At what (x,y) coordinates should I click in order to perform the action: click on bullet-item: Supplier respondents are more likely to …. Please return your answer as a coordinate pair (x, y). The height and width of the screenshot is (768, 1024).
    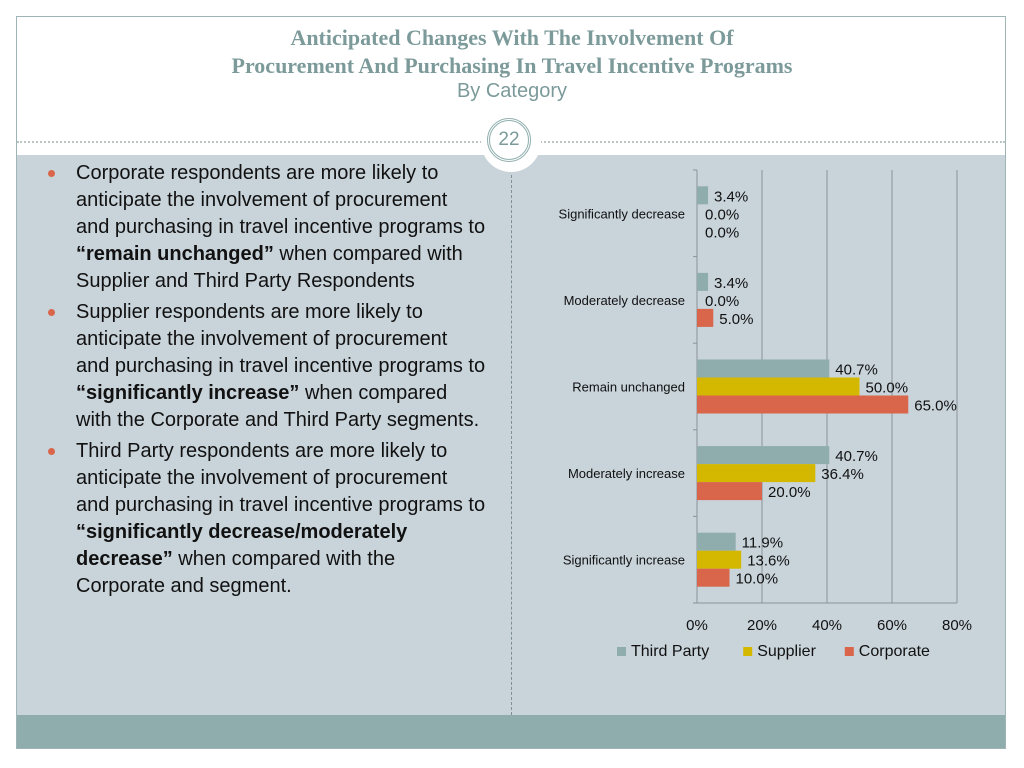
    Looking at the image, I should click on (266, 366).